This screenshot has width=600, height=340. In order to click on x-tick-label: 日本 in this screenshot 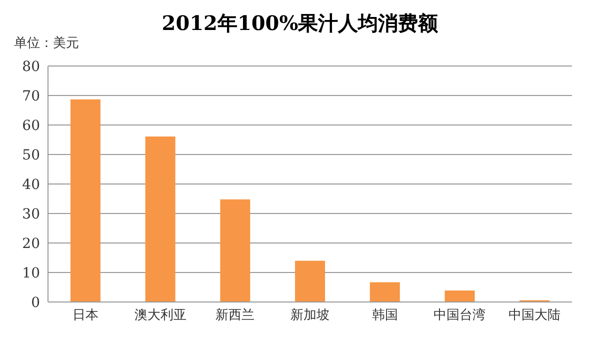, I will do `click(85, 316)`.